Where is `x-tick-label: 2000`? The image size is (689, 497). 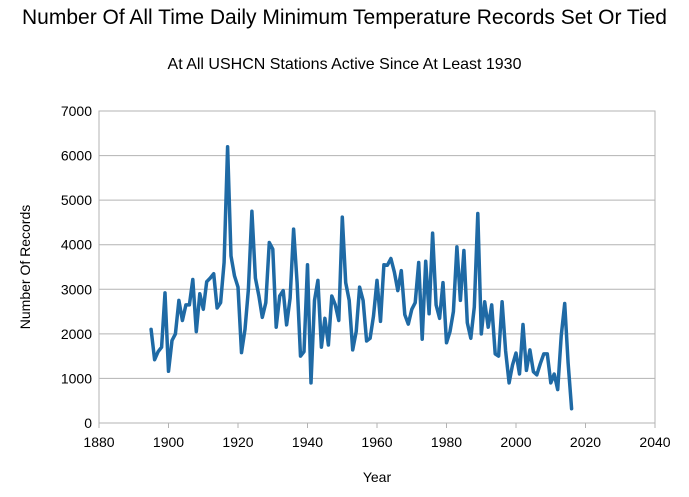 x-tick-label: 2000 is located at coordinates (515, 442).